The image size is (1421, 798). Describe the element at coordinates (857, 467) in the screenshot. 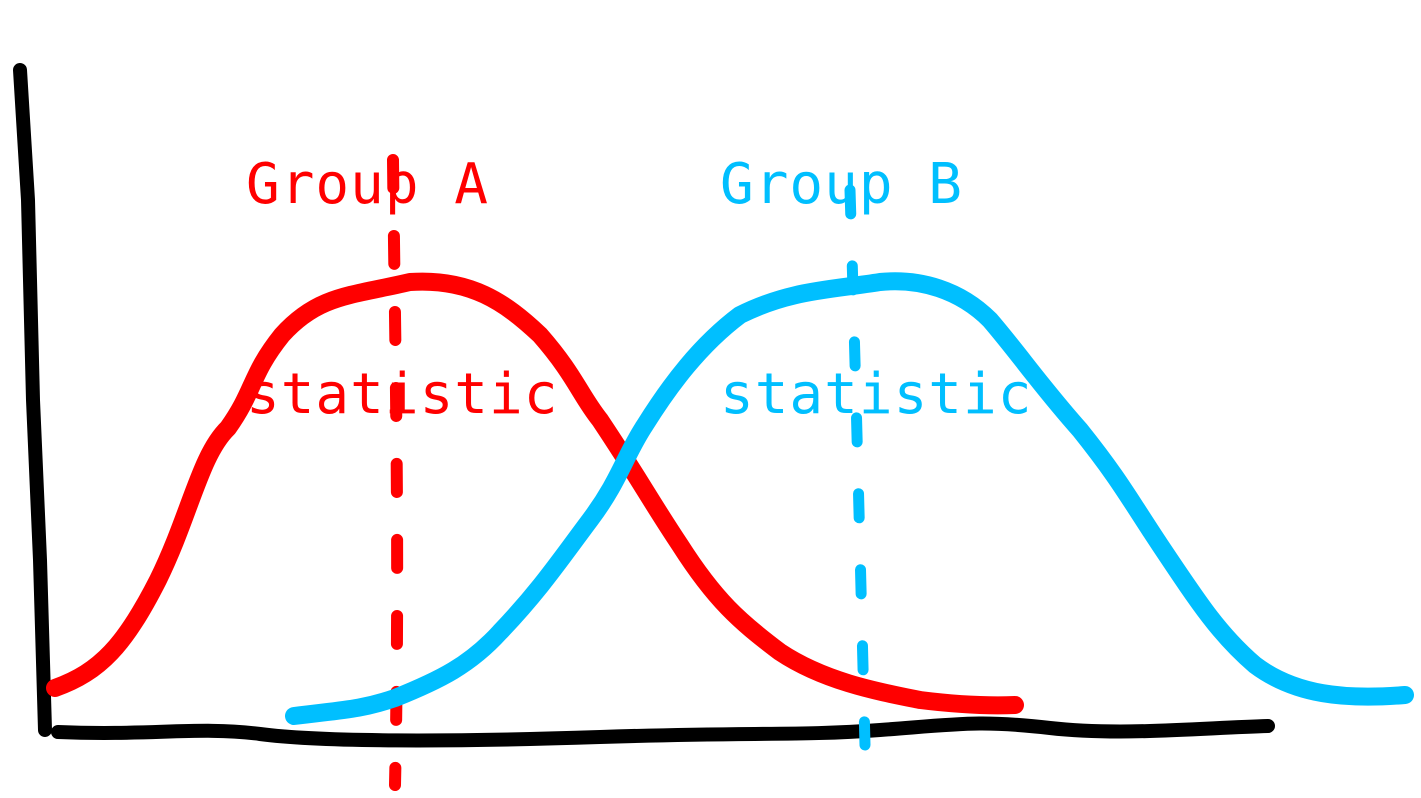

I see `group-b-statistic-line` at that location.